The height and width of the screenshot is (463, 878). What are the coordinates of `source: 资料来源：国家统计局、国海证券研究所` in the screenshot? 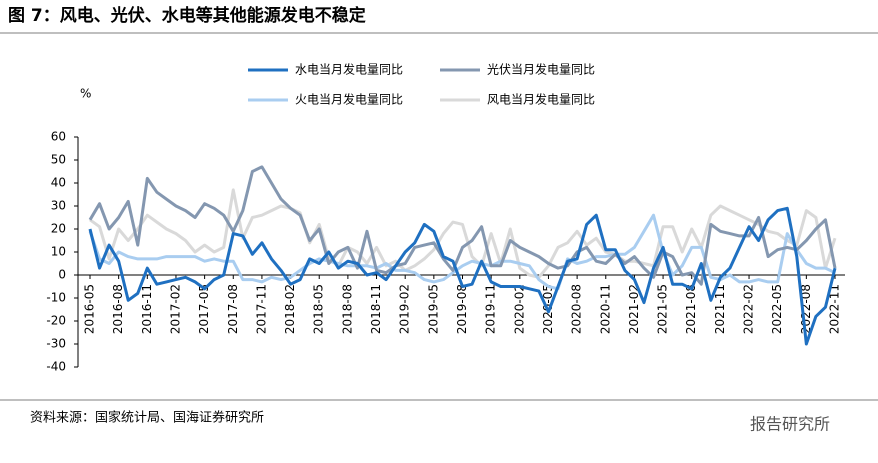 It's located at (147, 418).